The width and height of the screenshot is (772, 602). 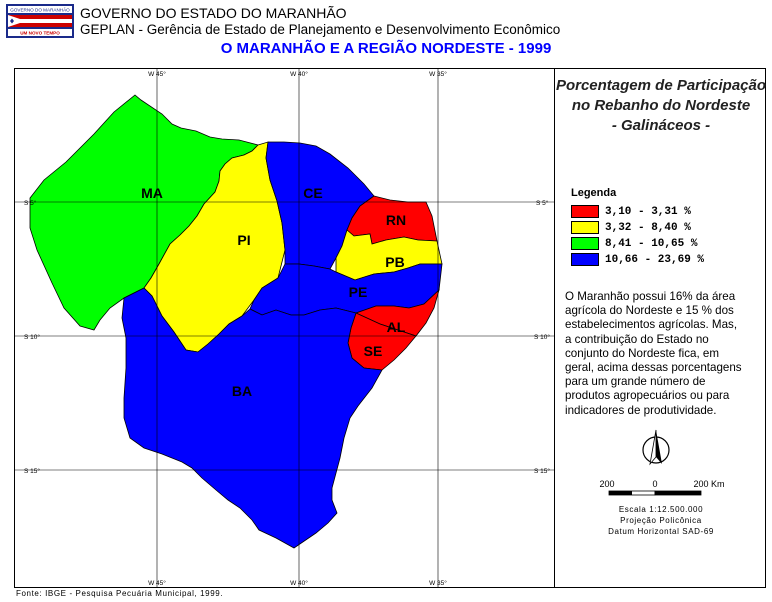 What do you see at coordinates (708, 484) in the screenshot?
I see `scale-label-right: 200 Km` at bounding box center [708, 484].